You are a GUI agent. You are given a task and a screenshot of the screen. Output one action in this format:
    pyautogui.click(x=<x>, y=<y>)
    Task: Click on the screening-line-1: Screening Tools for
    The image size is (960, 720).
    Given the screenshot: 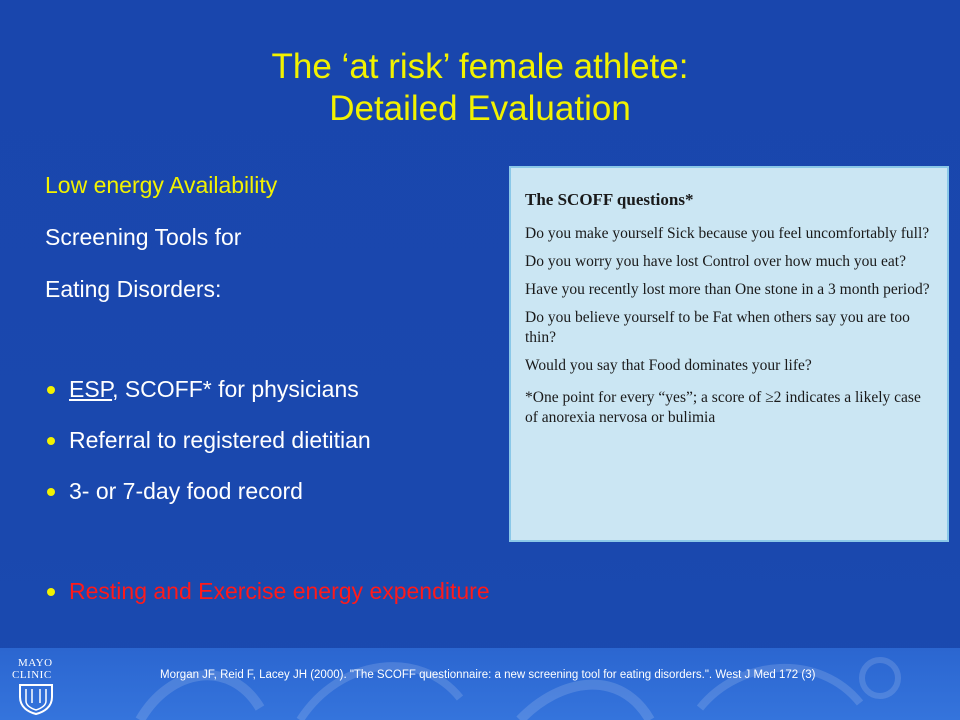 What is the action you would take?
    pyautogui.click(x=143, y=237)
    